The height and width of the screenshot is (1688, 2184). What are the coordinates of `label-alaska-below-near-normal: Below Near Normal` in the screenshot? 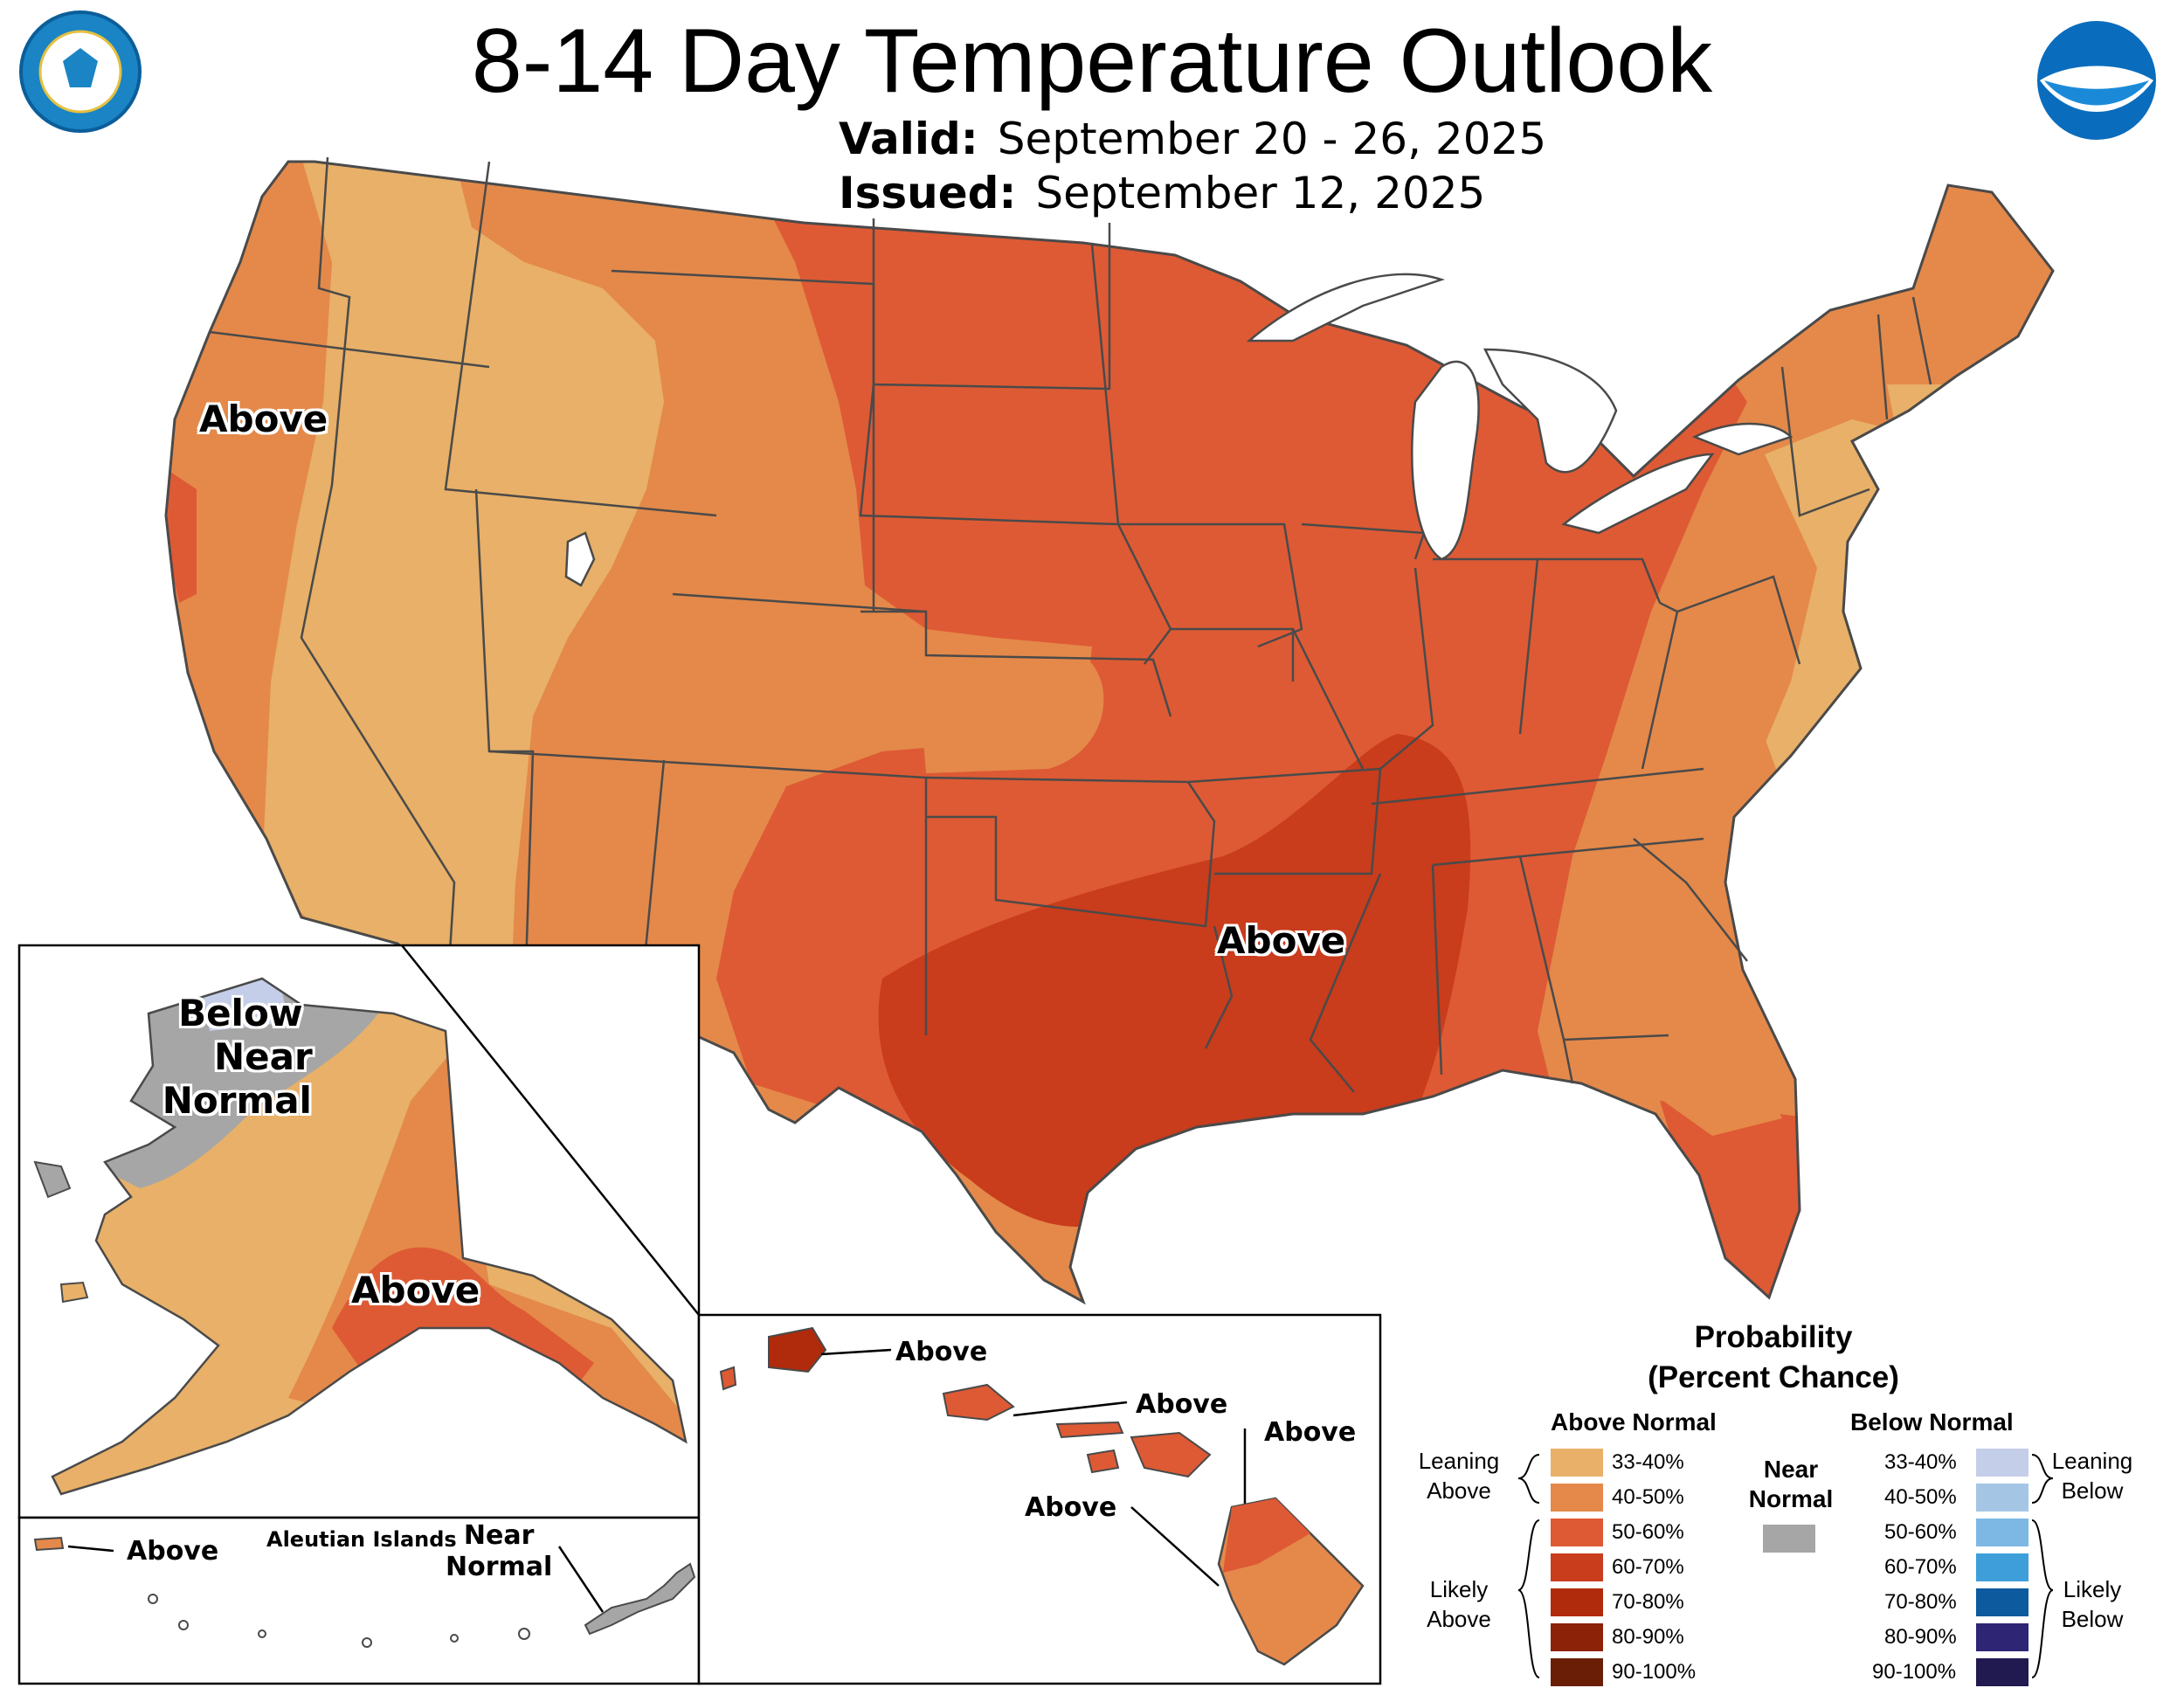 It's located at (237, 1057).